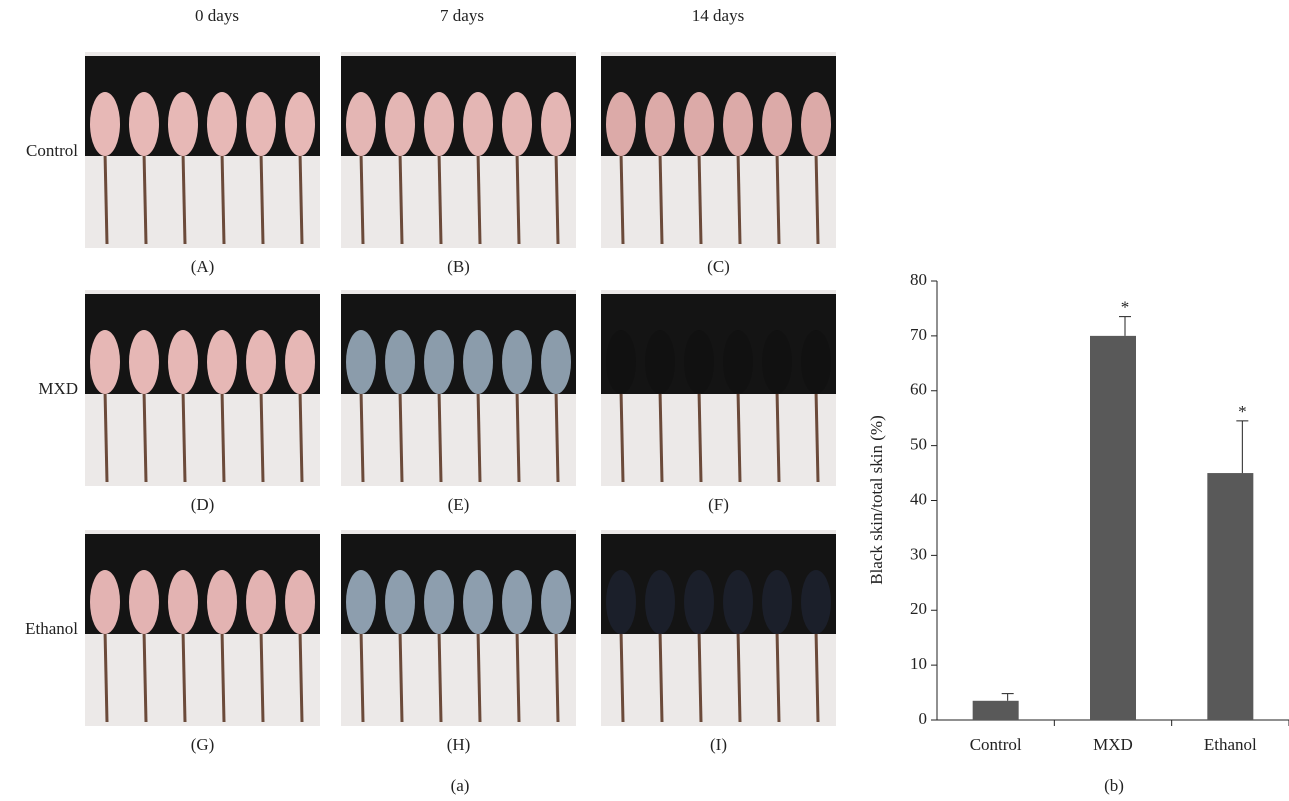 The image size is (1289, 801). I want to click on y-tick-label: 30, so click(918, 553).